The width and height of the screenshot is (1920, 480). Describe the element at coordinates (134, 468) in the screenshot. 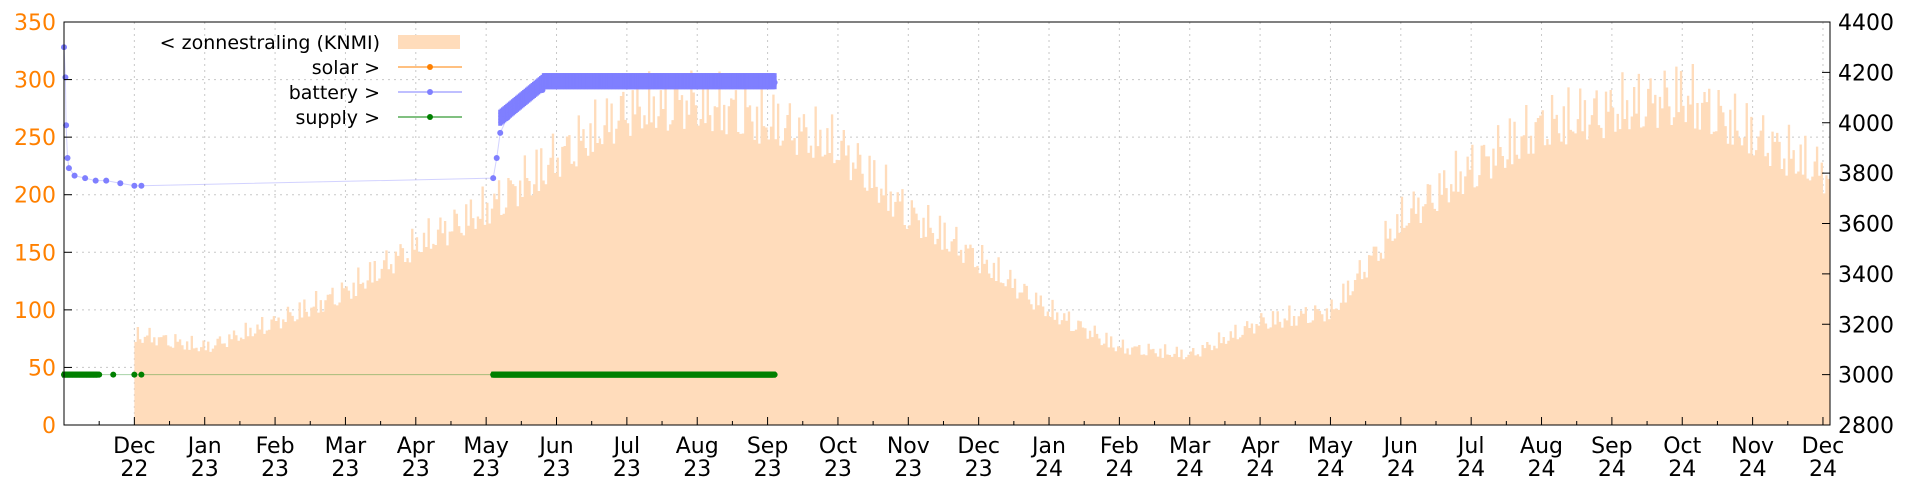

I see `x-tick-year: 22` at that location.